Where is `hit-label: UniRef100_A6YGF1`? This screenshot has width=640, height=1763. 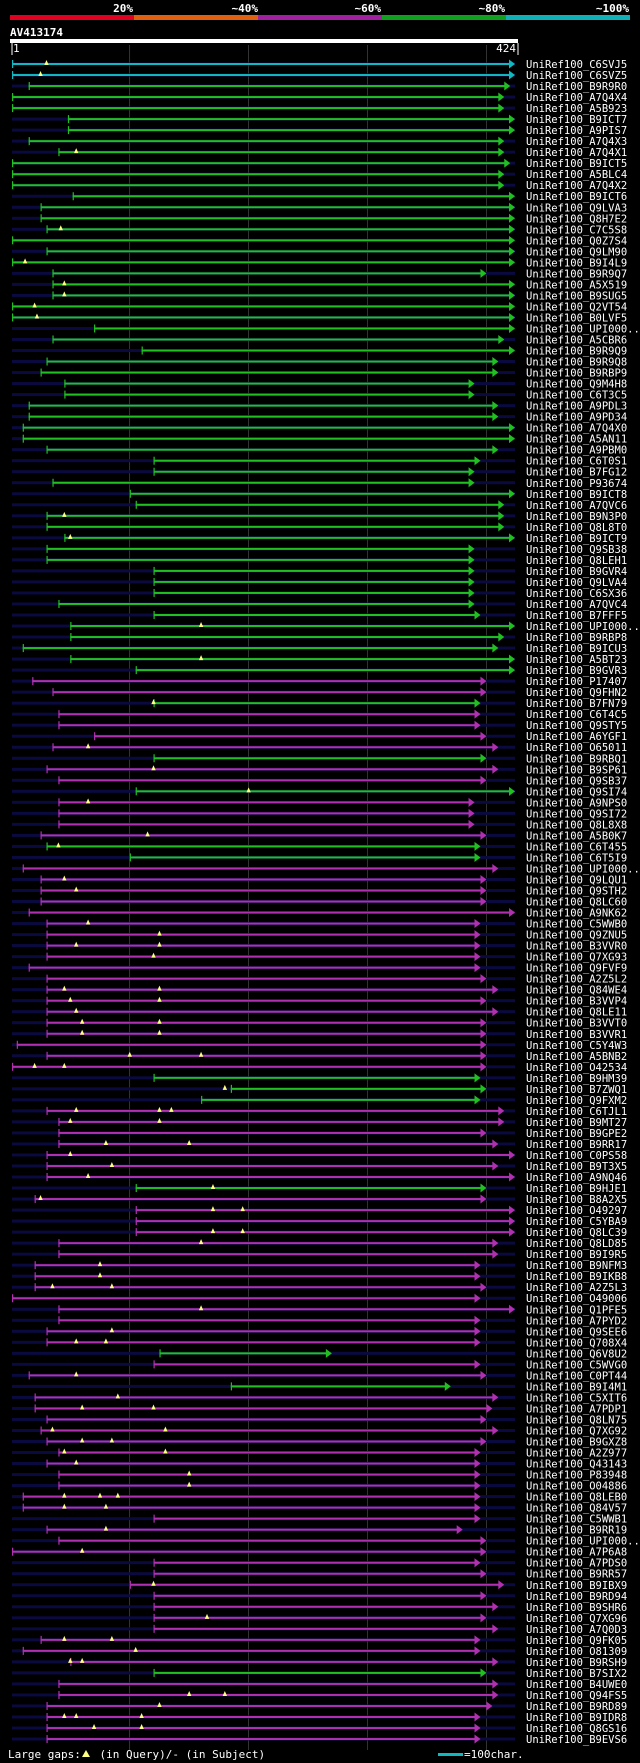 hit-label: UniRef100_A6YGF1 is located at coordinates (576, 737).